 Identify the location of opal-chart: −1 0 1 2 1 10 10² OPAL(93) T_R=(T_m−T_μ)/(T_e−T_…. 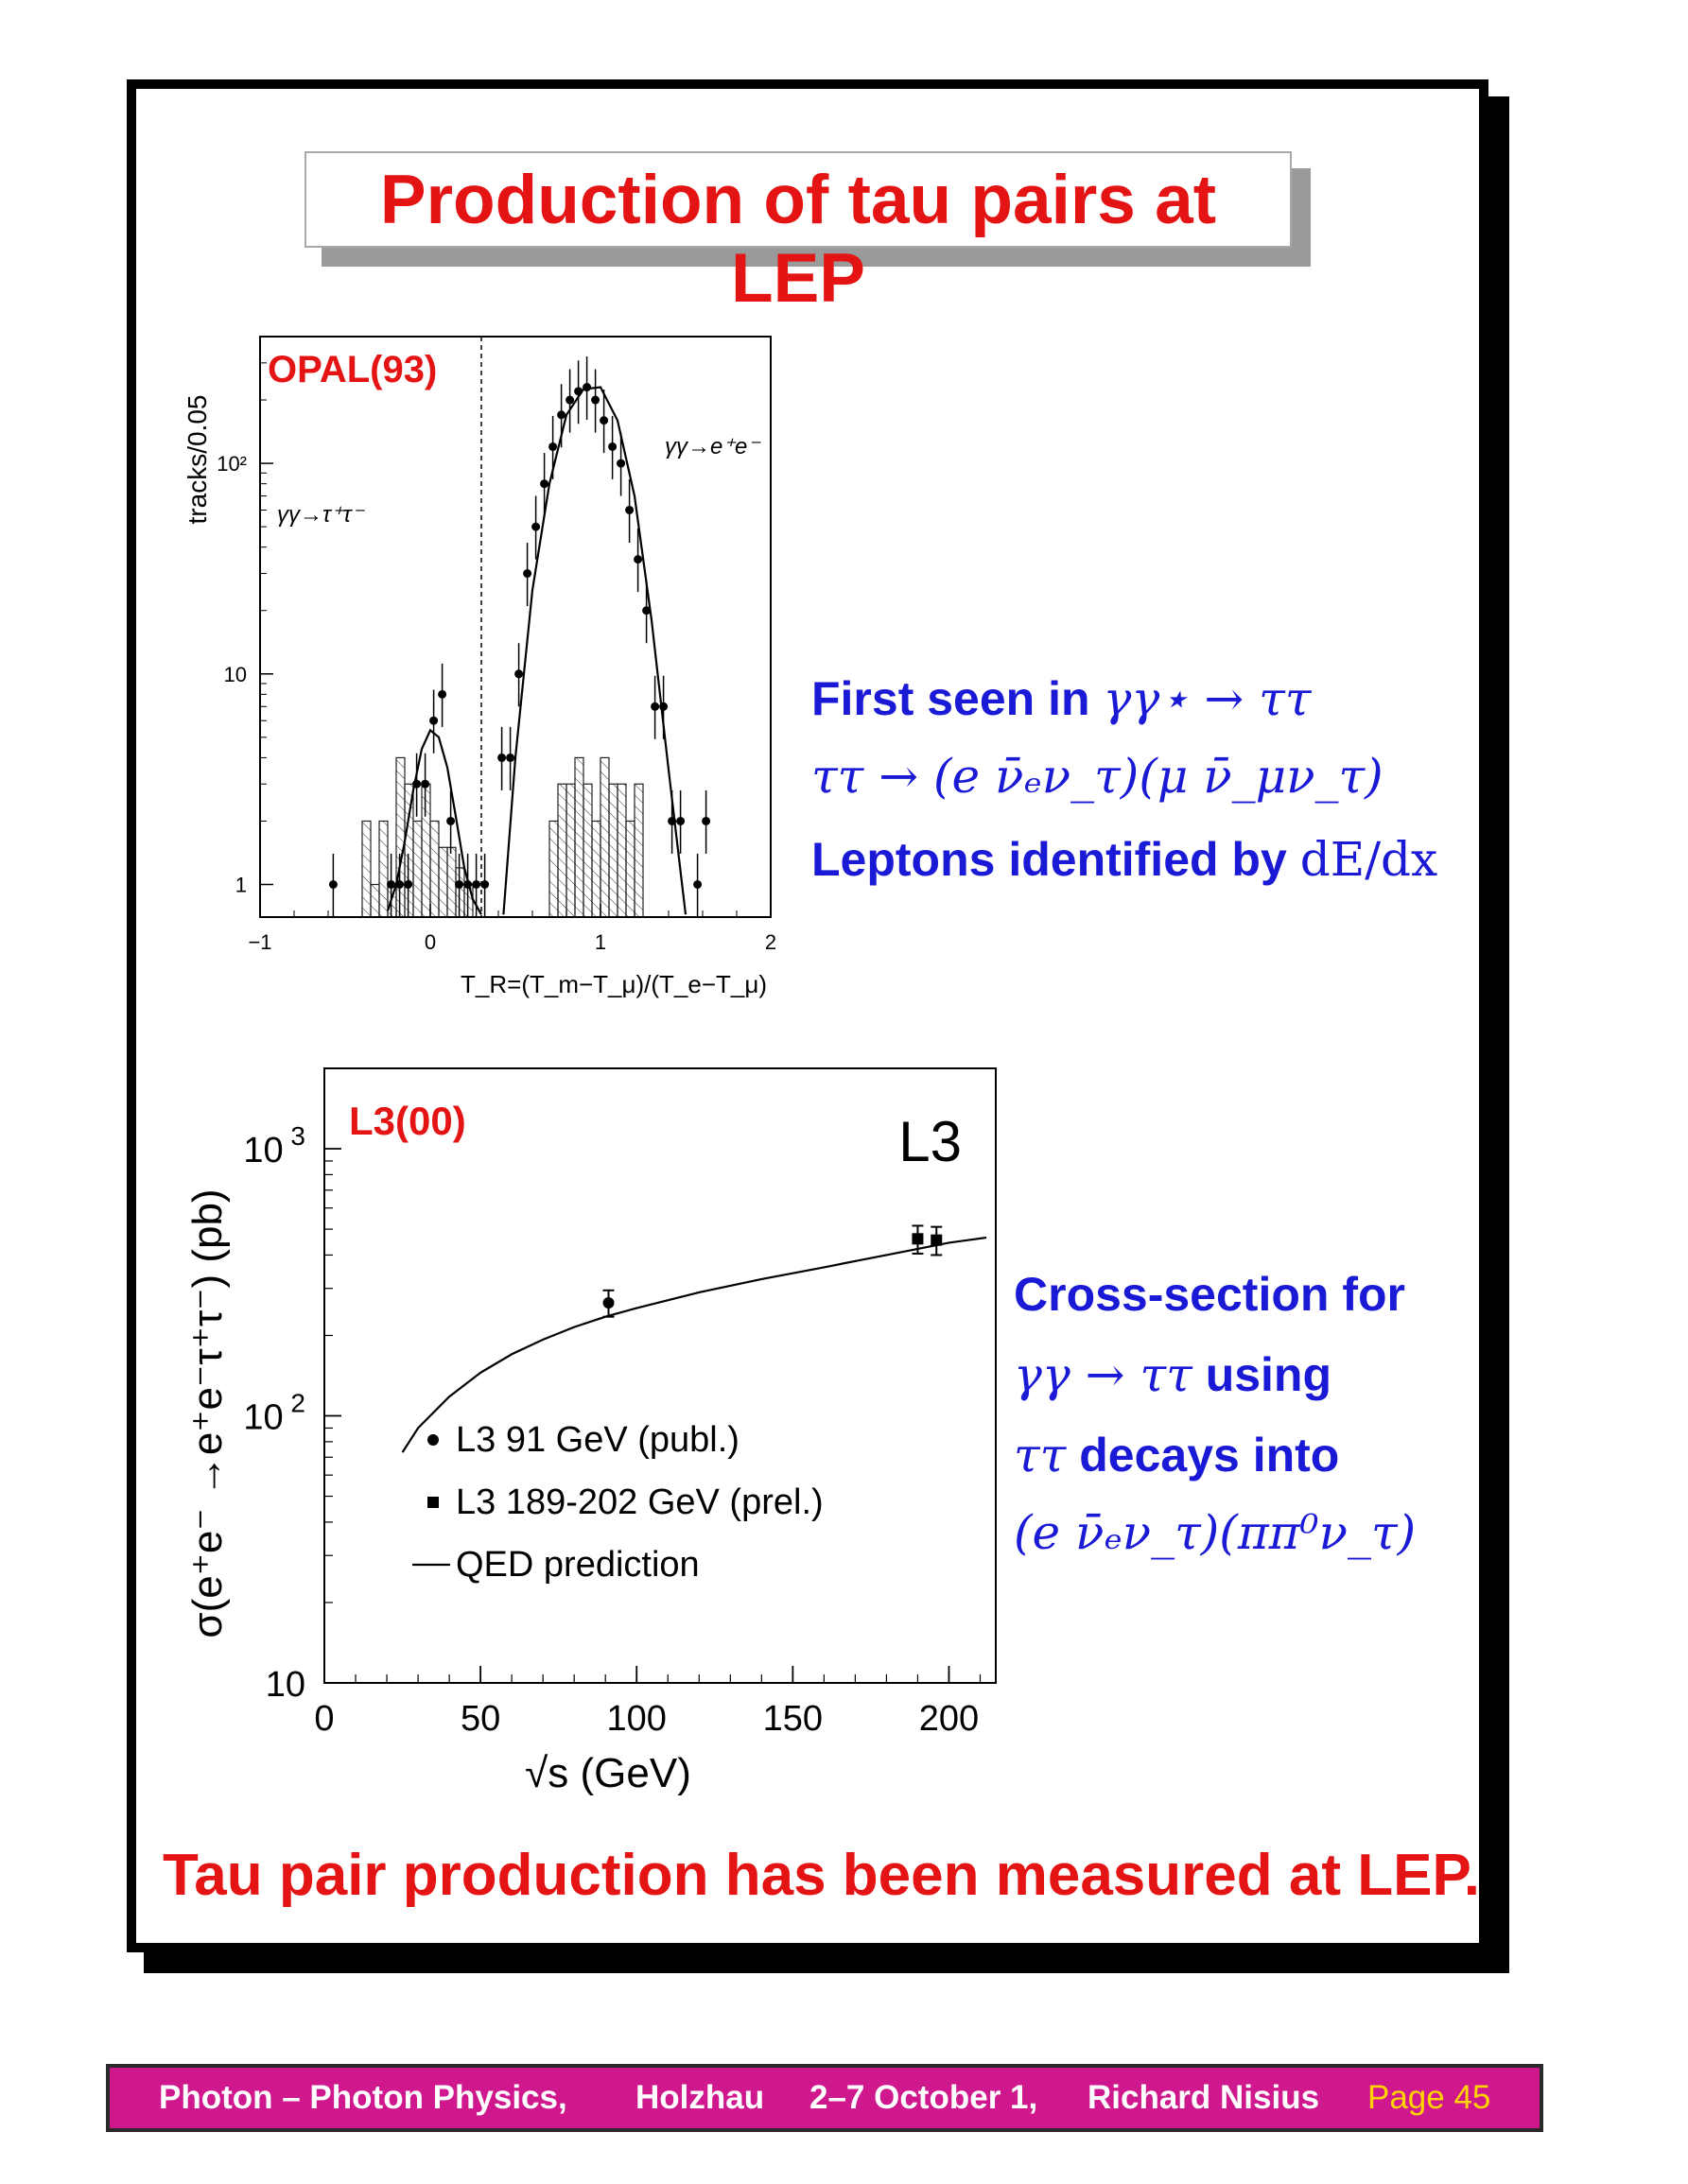
(479, 667).